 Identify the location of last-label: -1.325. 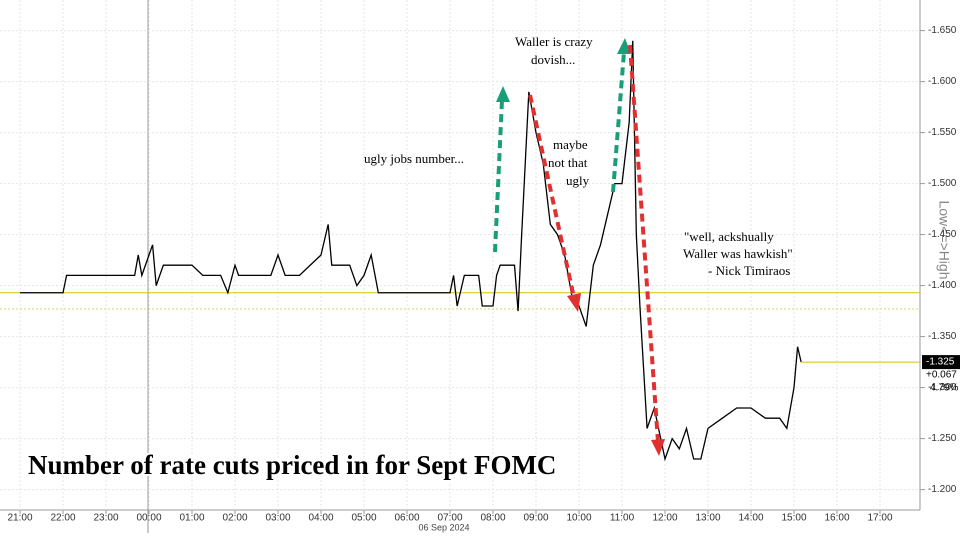
(940, 362).